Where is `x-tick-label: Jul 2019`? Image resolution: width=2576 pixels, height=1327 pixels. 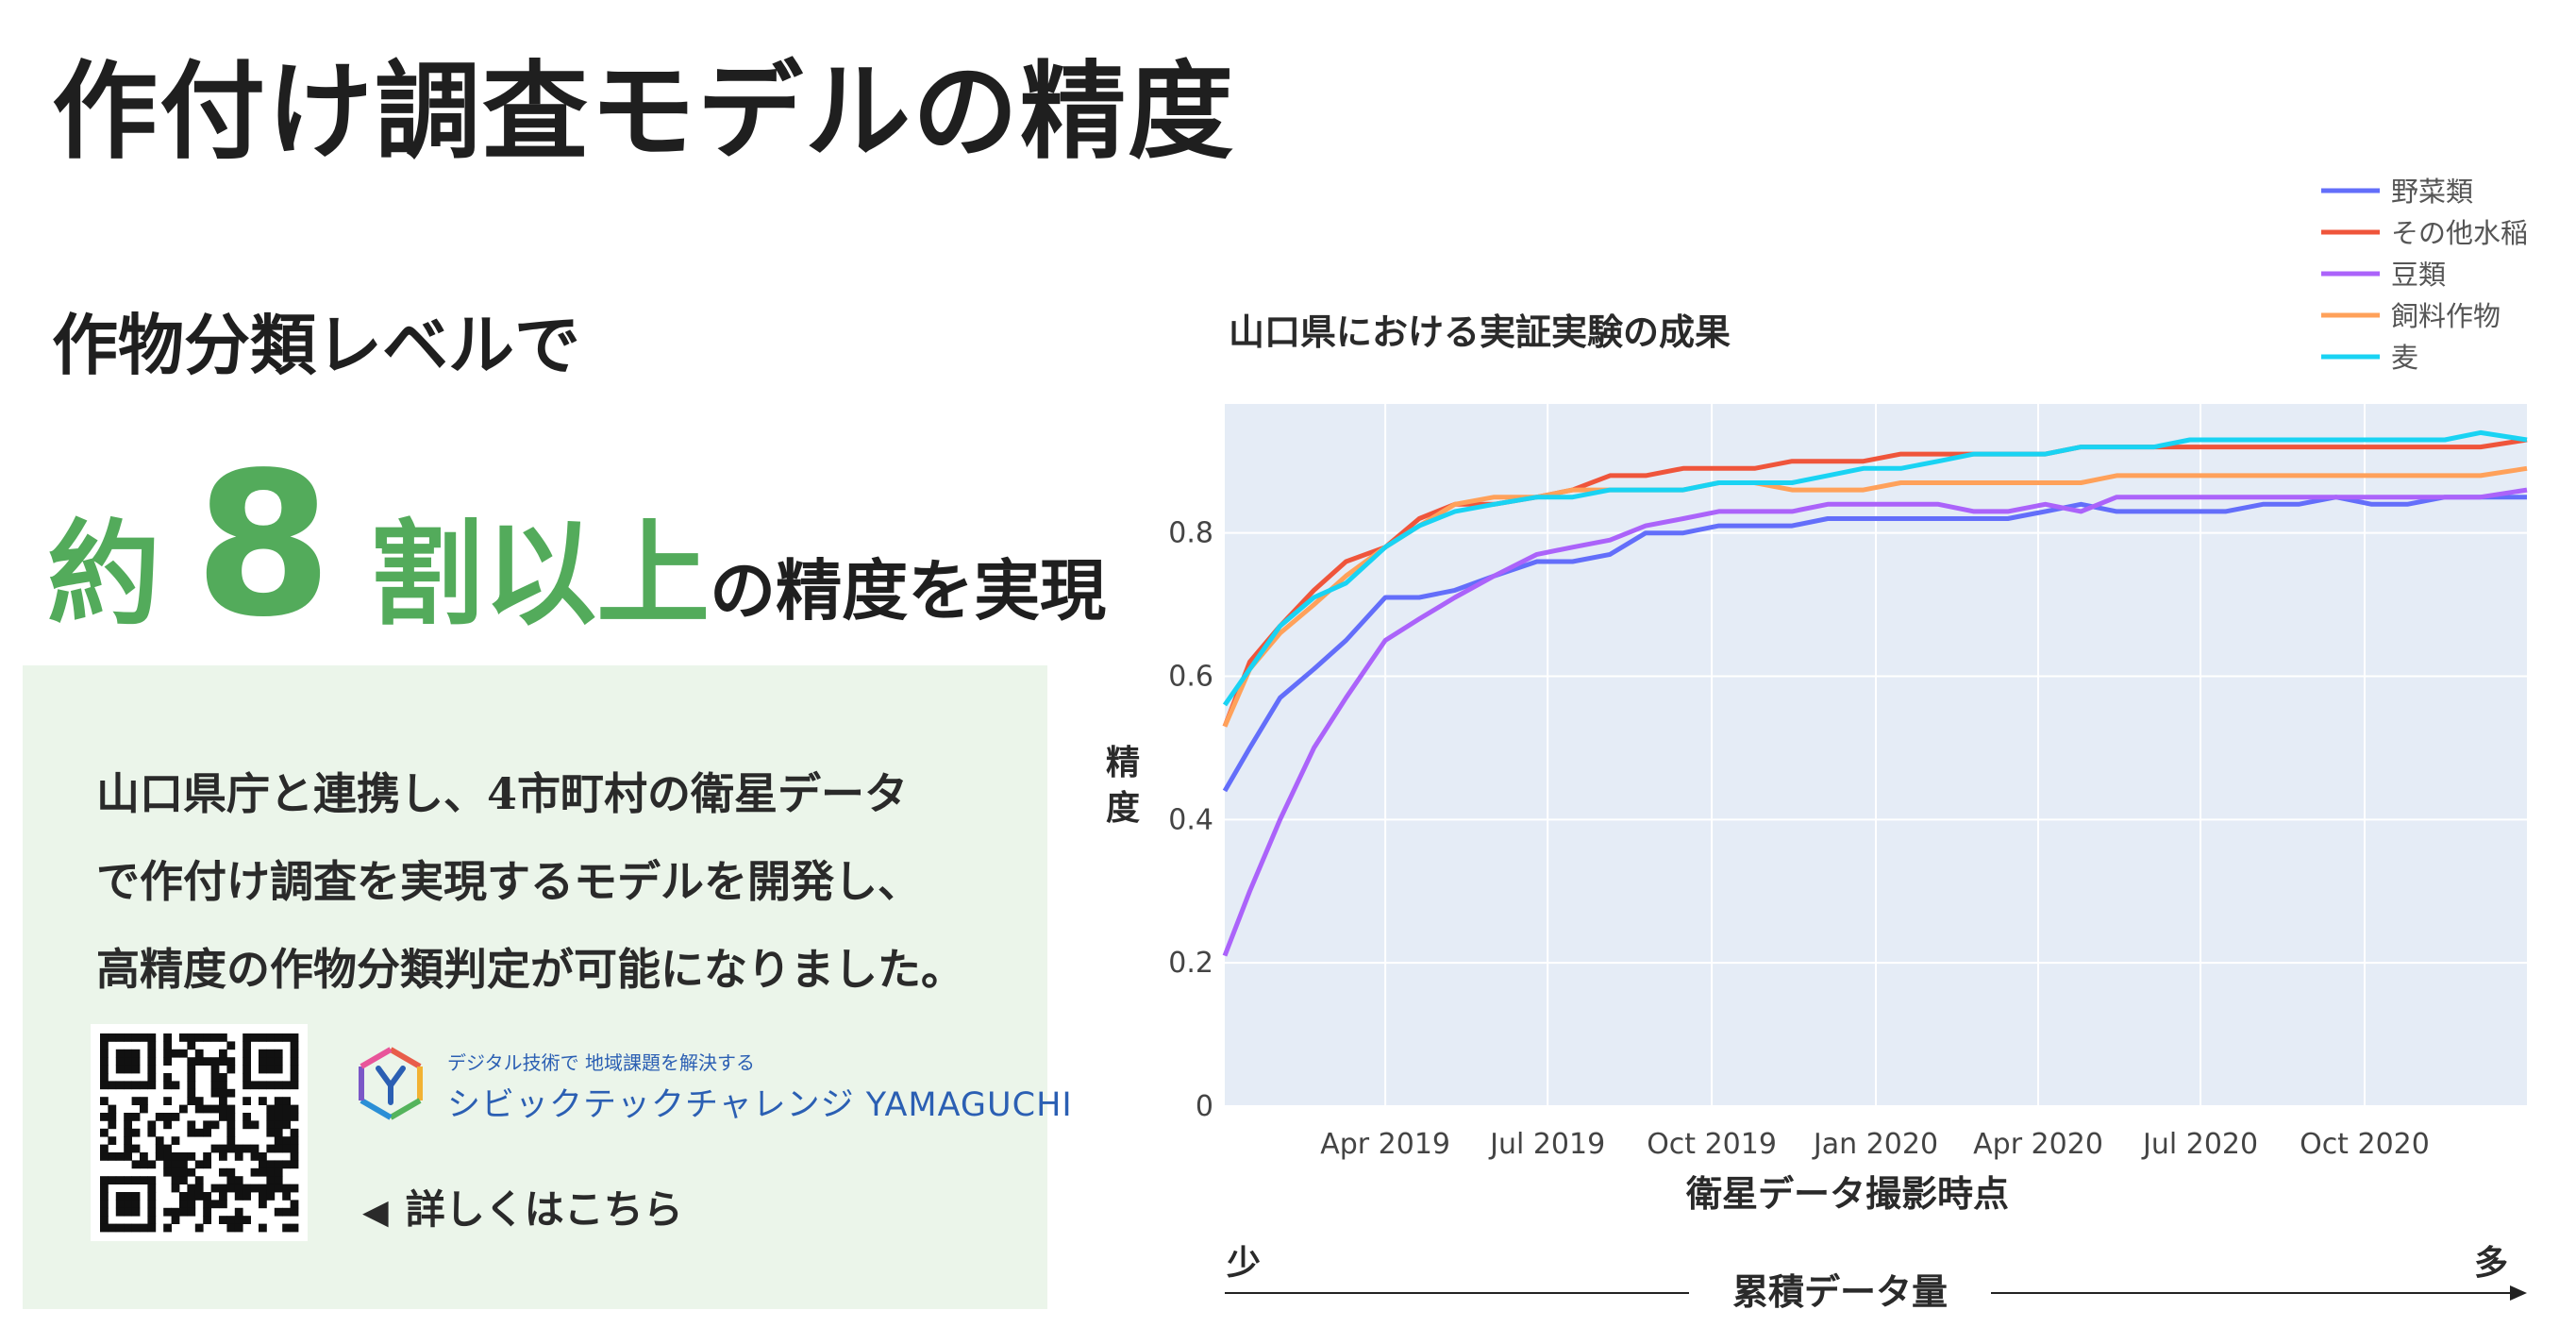 x-tick-label: Jul 2019 is located at coordinates (1546, 1144).